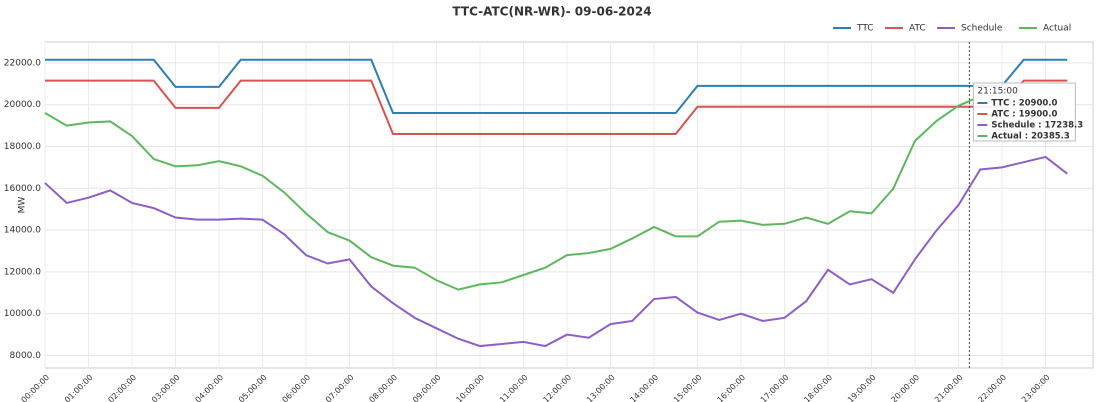 This screenshot has height=402, width=1103. Describe the element at coordinates (22, 272) in the screenshot. I see `y-tick-label: 12000.0` at that location.